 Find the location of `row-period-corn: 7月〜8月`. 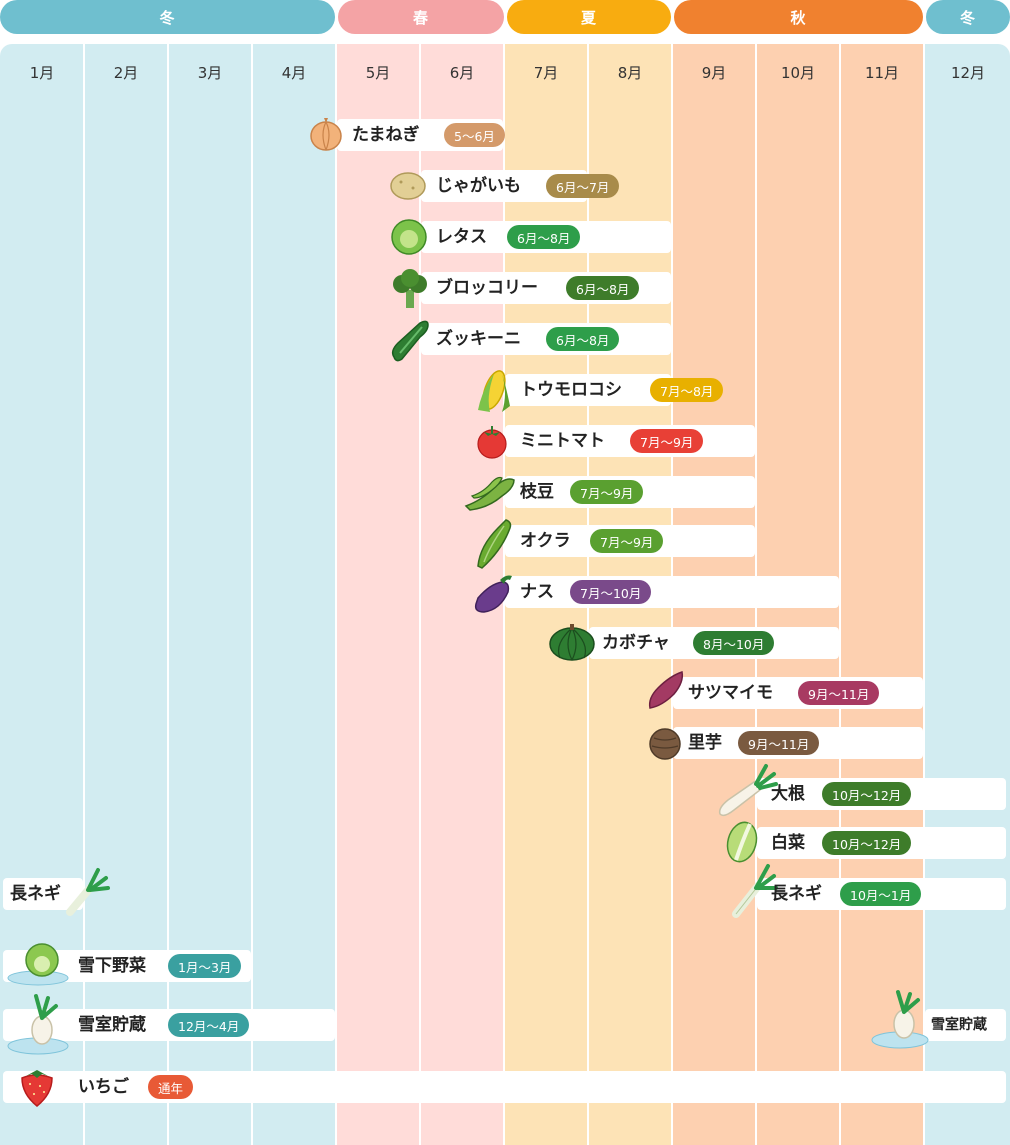

row-period-corn: 7月〜8月 is located at coordinates (687, 390).